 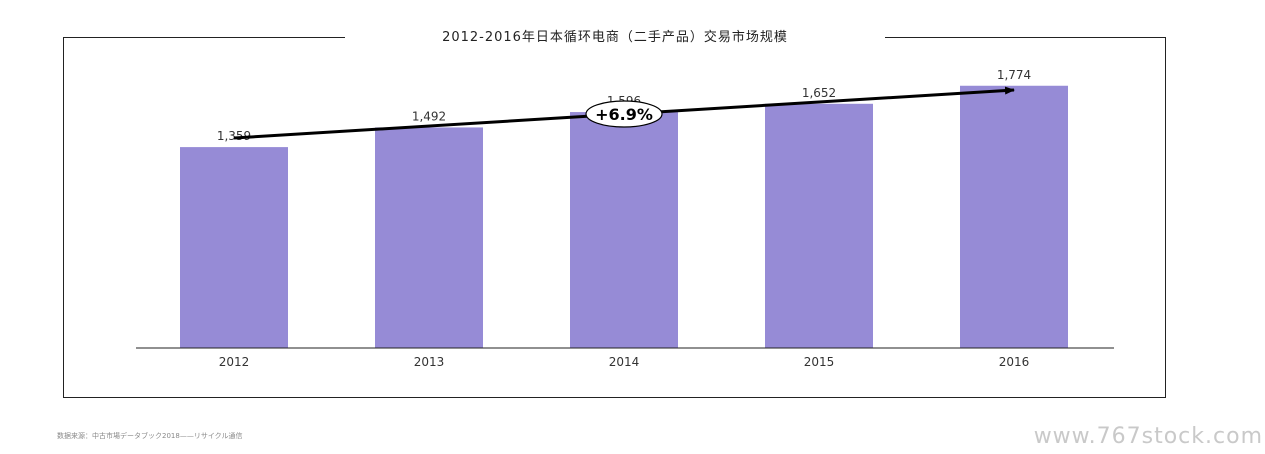 What do you see at coordinates (234, 247) in the screenshot?
I see `bar-2012` at bounding box center [234, 247].